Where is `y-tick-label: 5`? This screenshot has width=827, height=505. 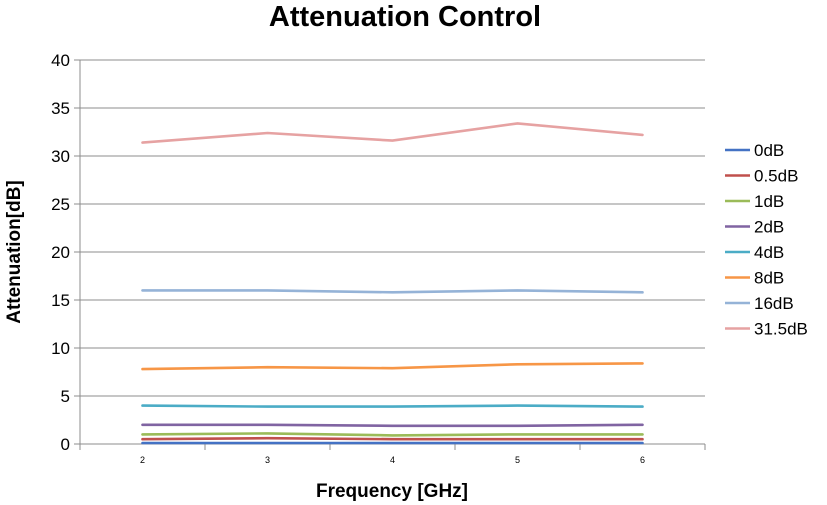
y-tick-label: 5 is located at coordinates (65, 396).